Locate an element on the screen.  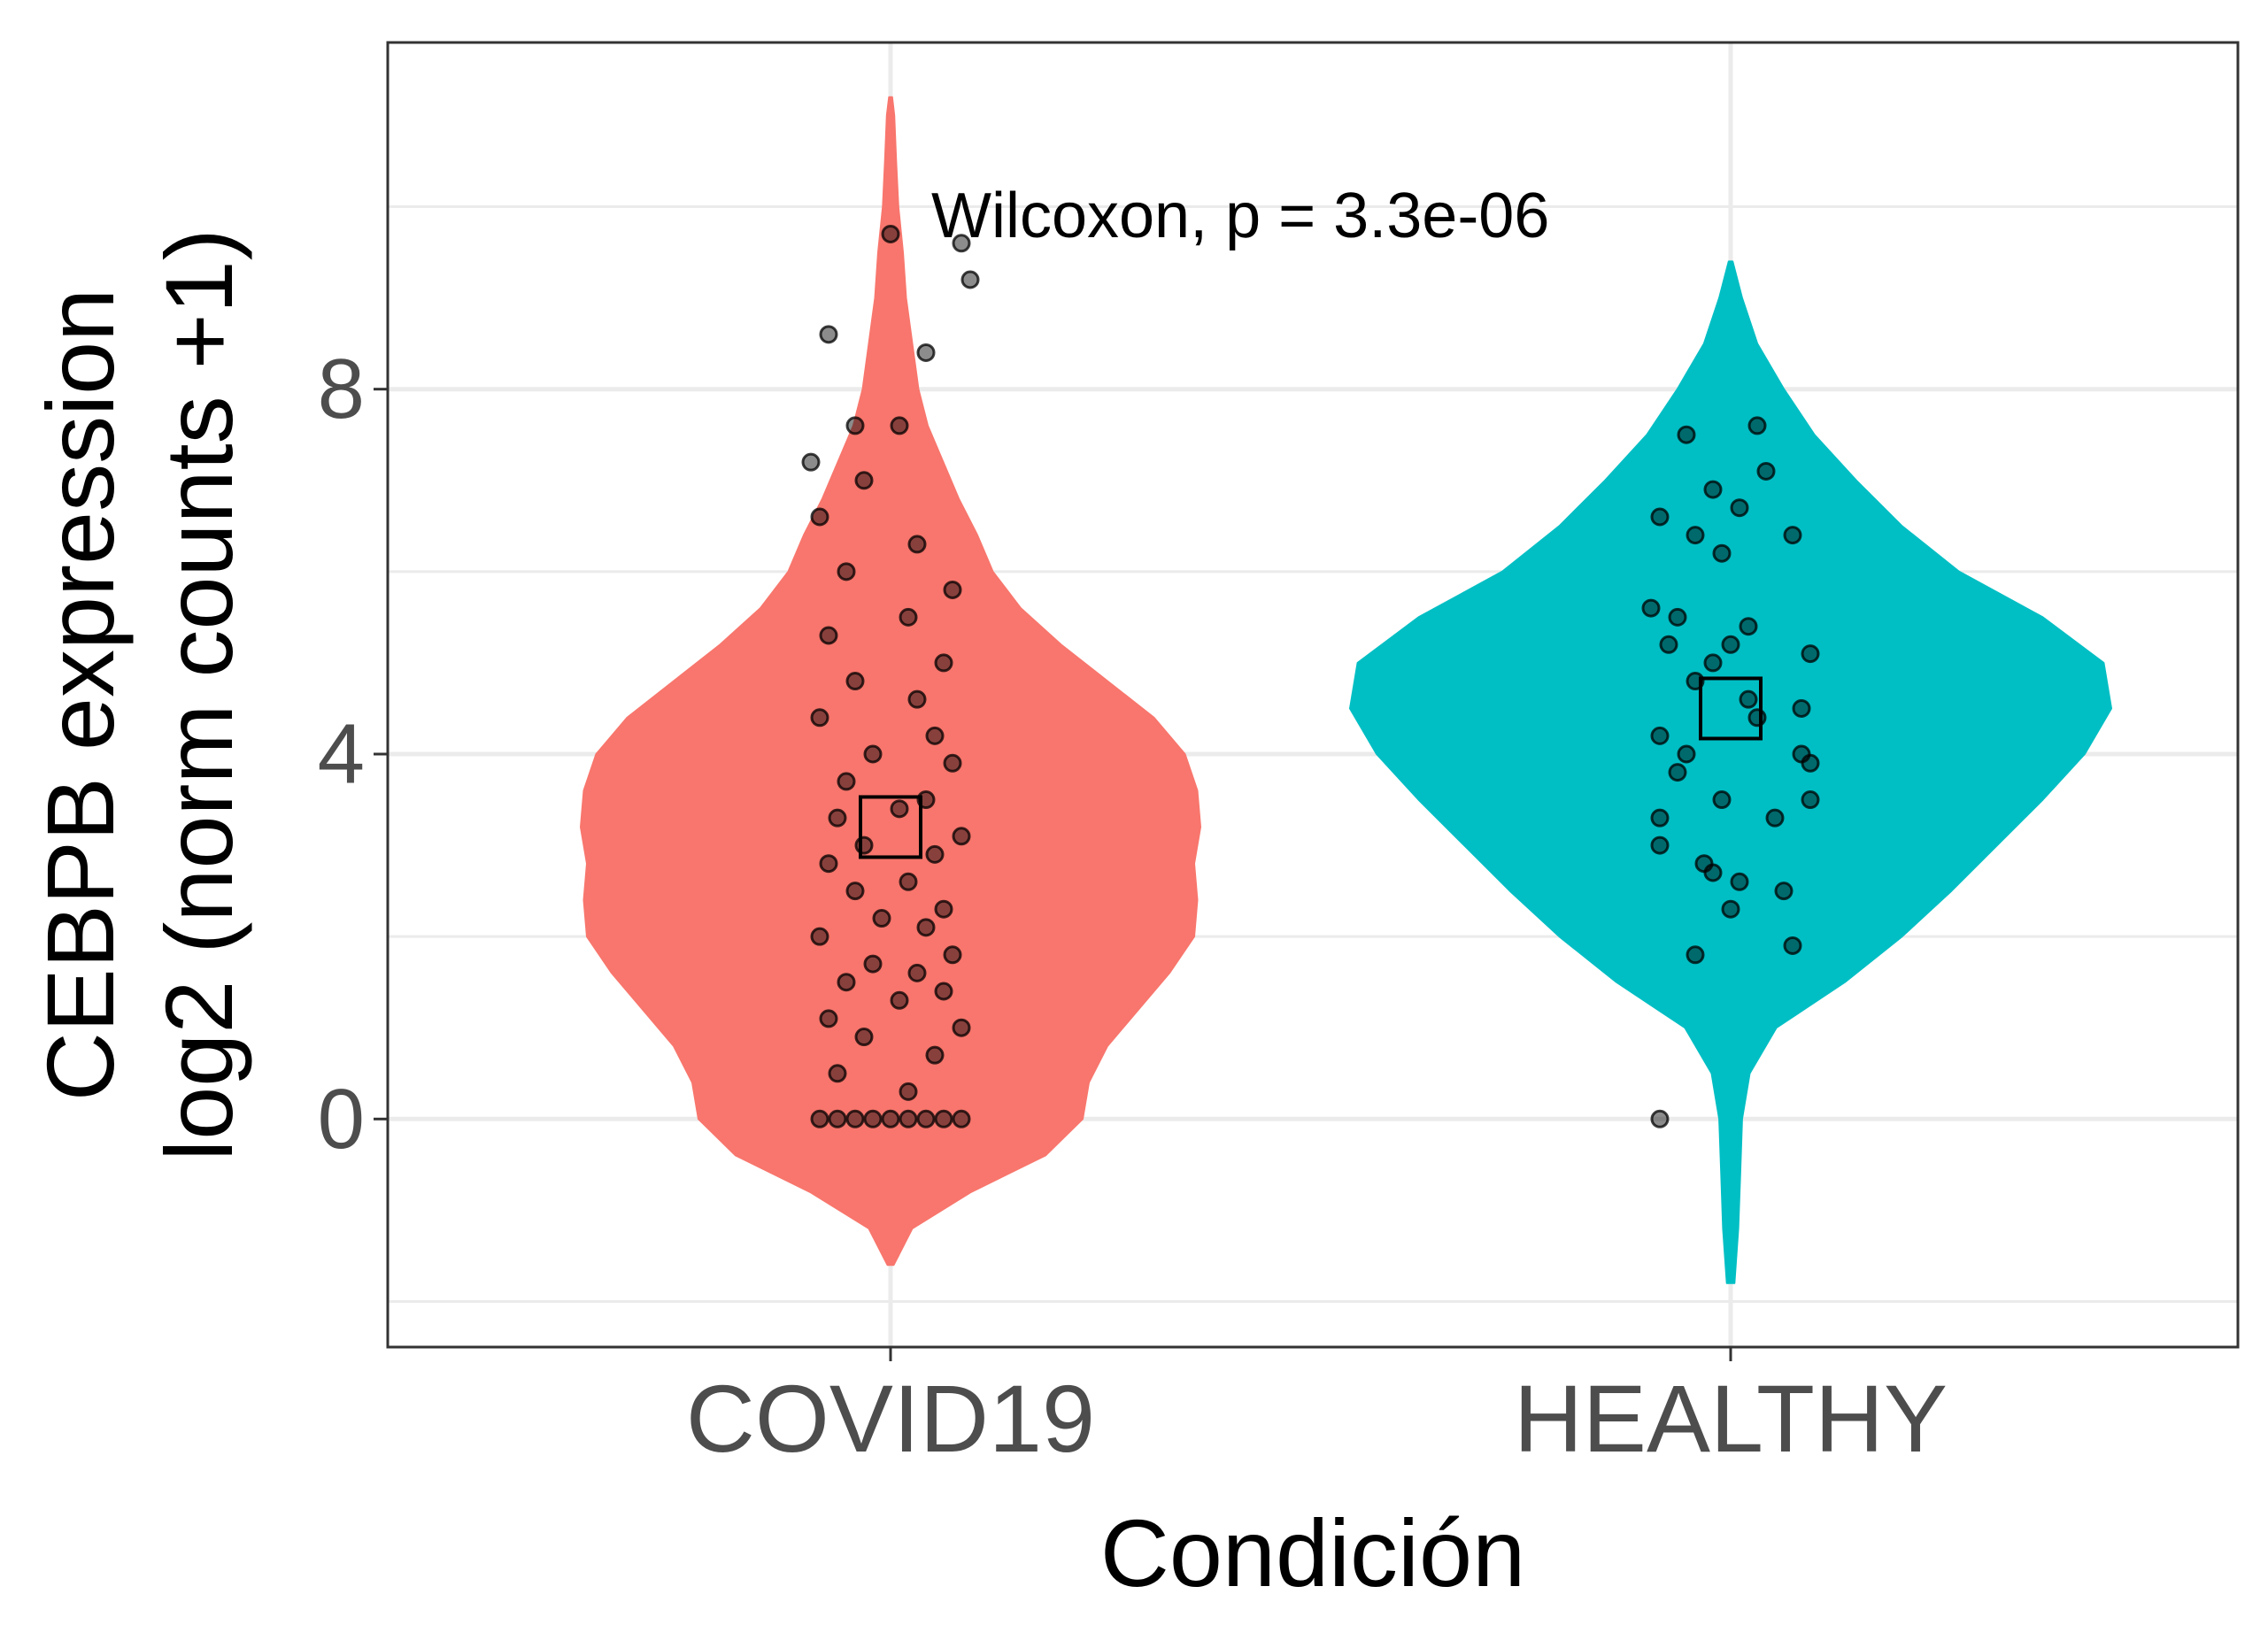
x-tick-label-covid19: COVID19 is located at coordinates (890, 1419).